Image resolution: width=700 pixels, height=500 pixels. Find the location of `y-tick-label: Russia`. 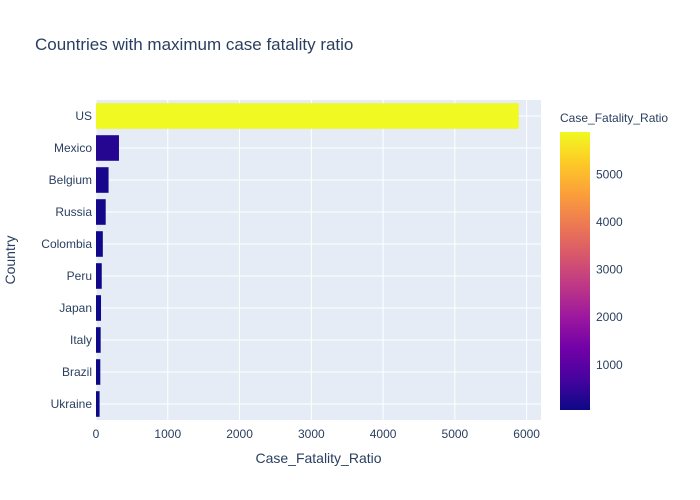

y-tick-label: Russia is located at coordinates (73, 212).